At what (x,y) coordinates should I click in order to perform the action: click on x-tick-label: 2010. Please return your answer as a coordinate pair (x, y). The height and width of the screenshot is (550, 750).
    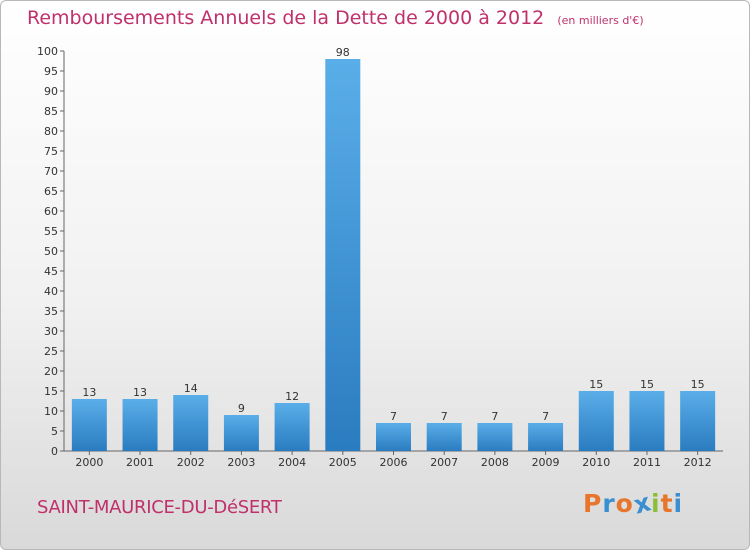
    Looking at the image, I should click on (596, 462).